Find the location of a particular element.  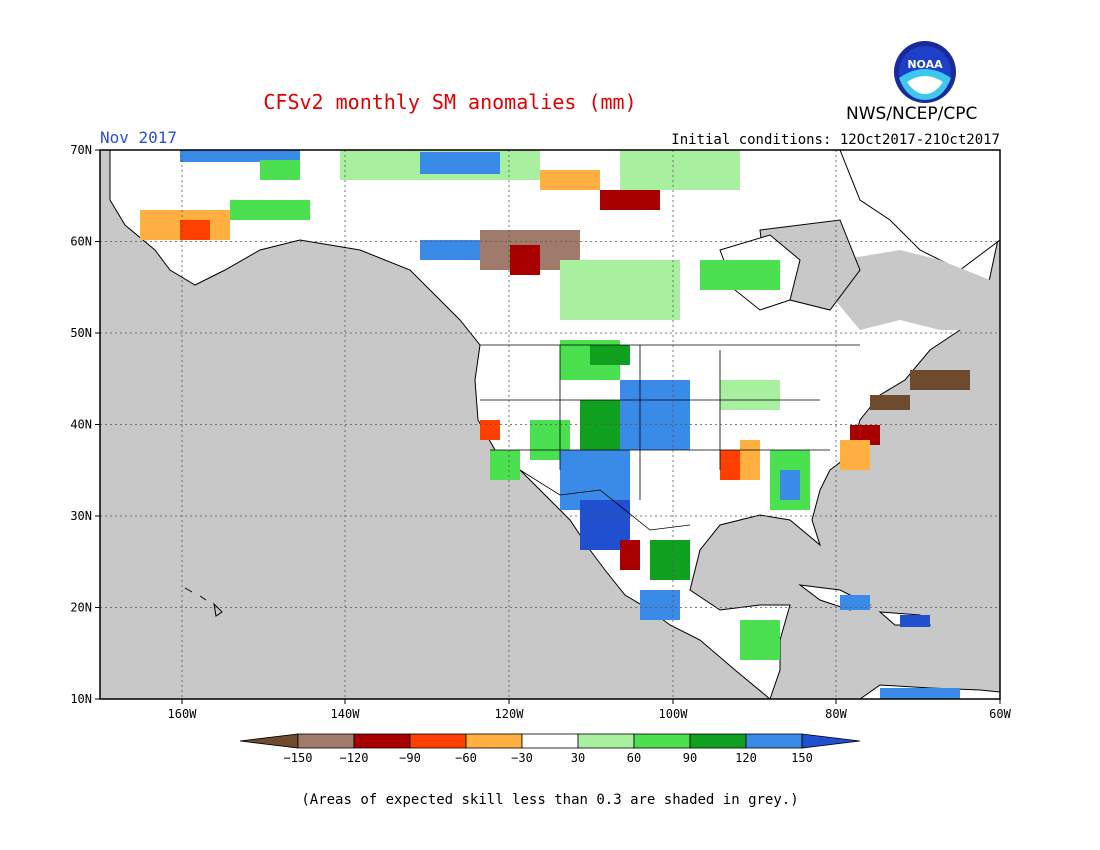

lat-label-60n: 60N is located at coordinates (81, 242).